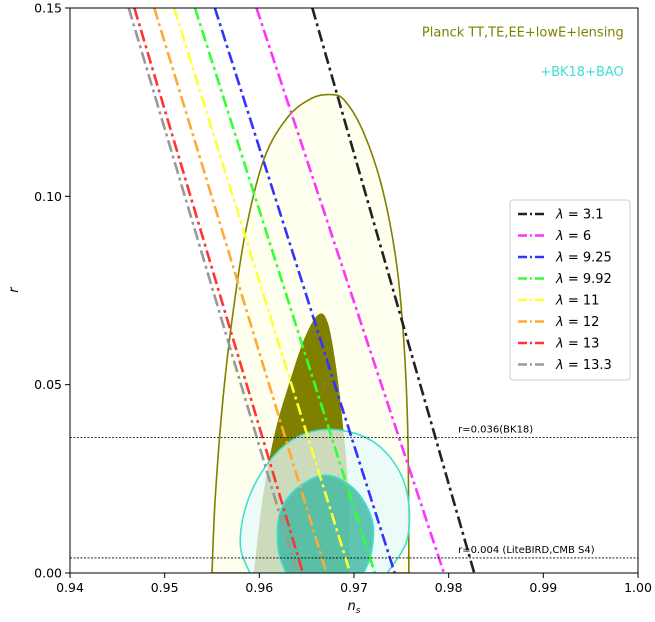  I want to click on legend-label-7: λ = 13.3, so click(583, 365).